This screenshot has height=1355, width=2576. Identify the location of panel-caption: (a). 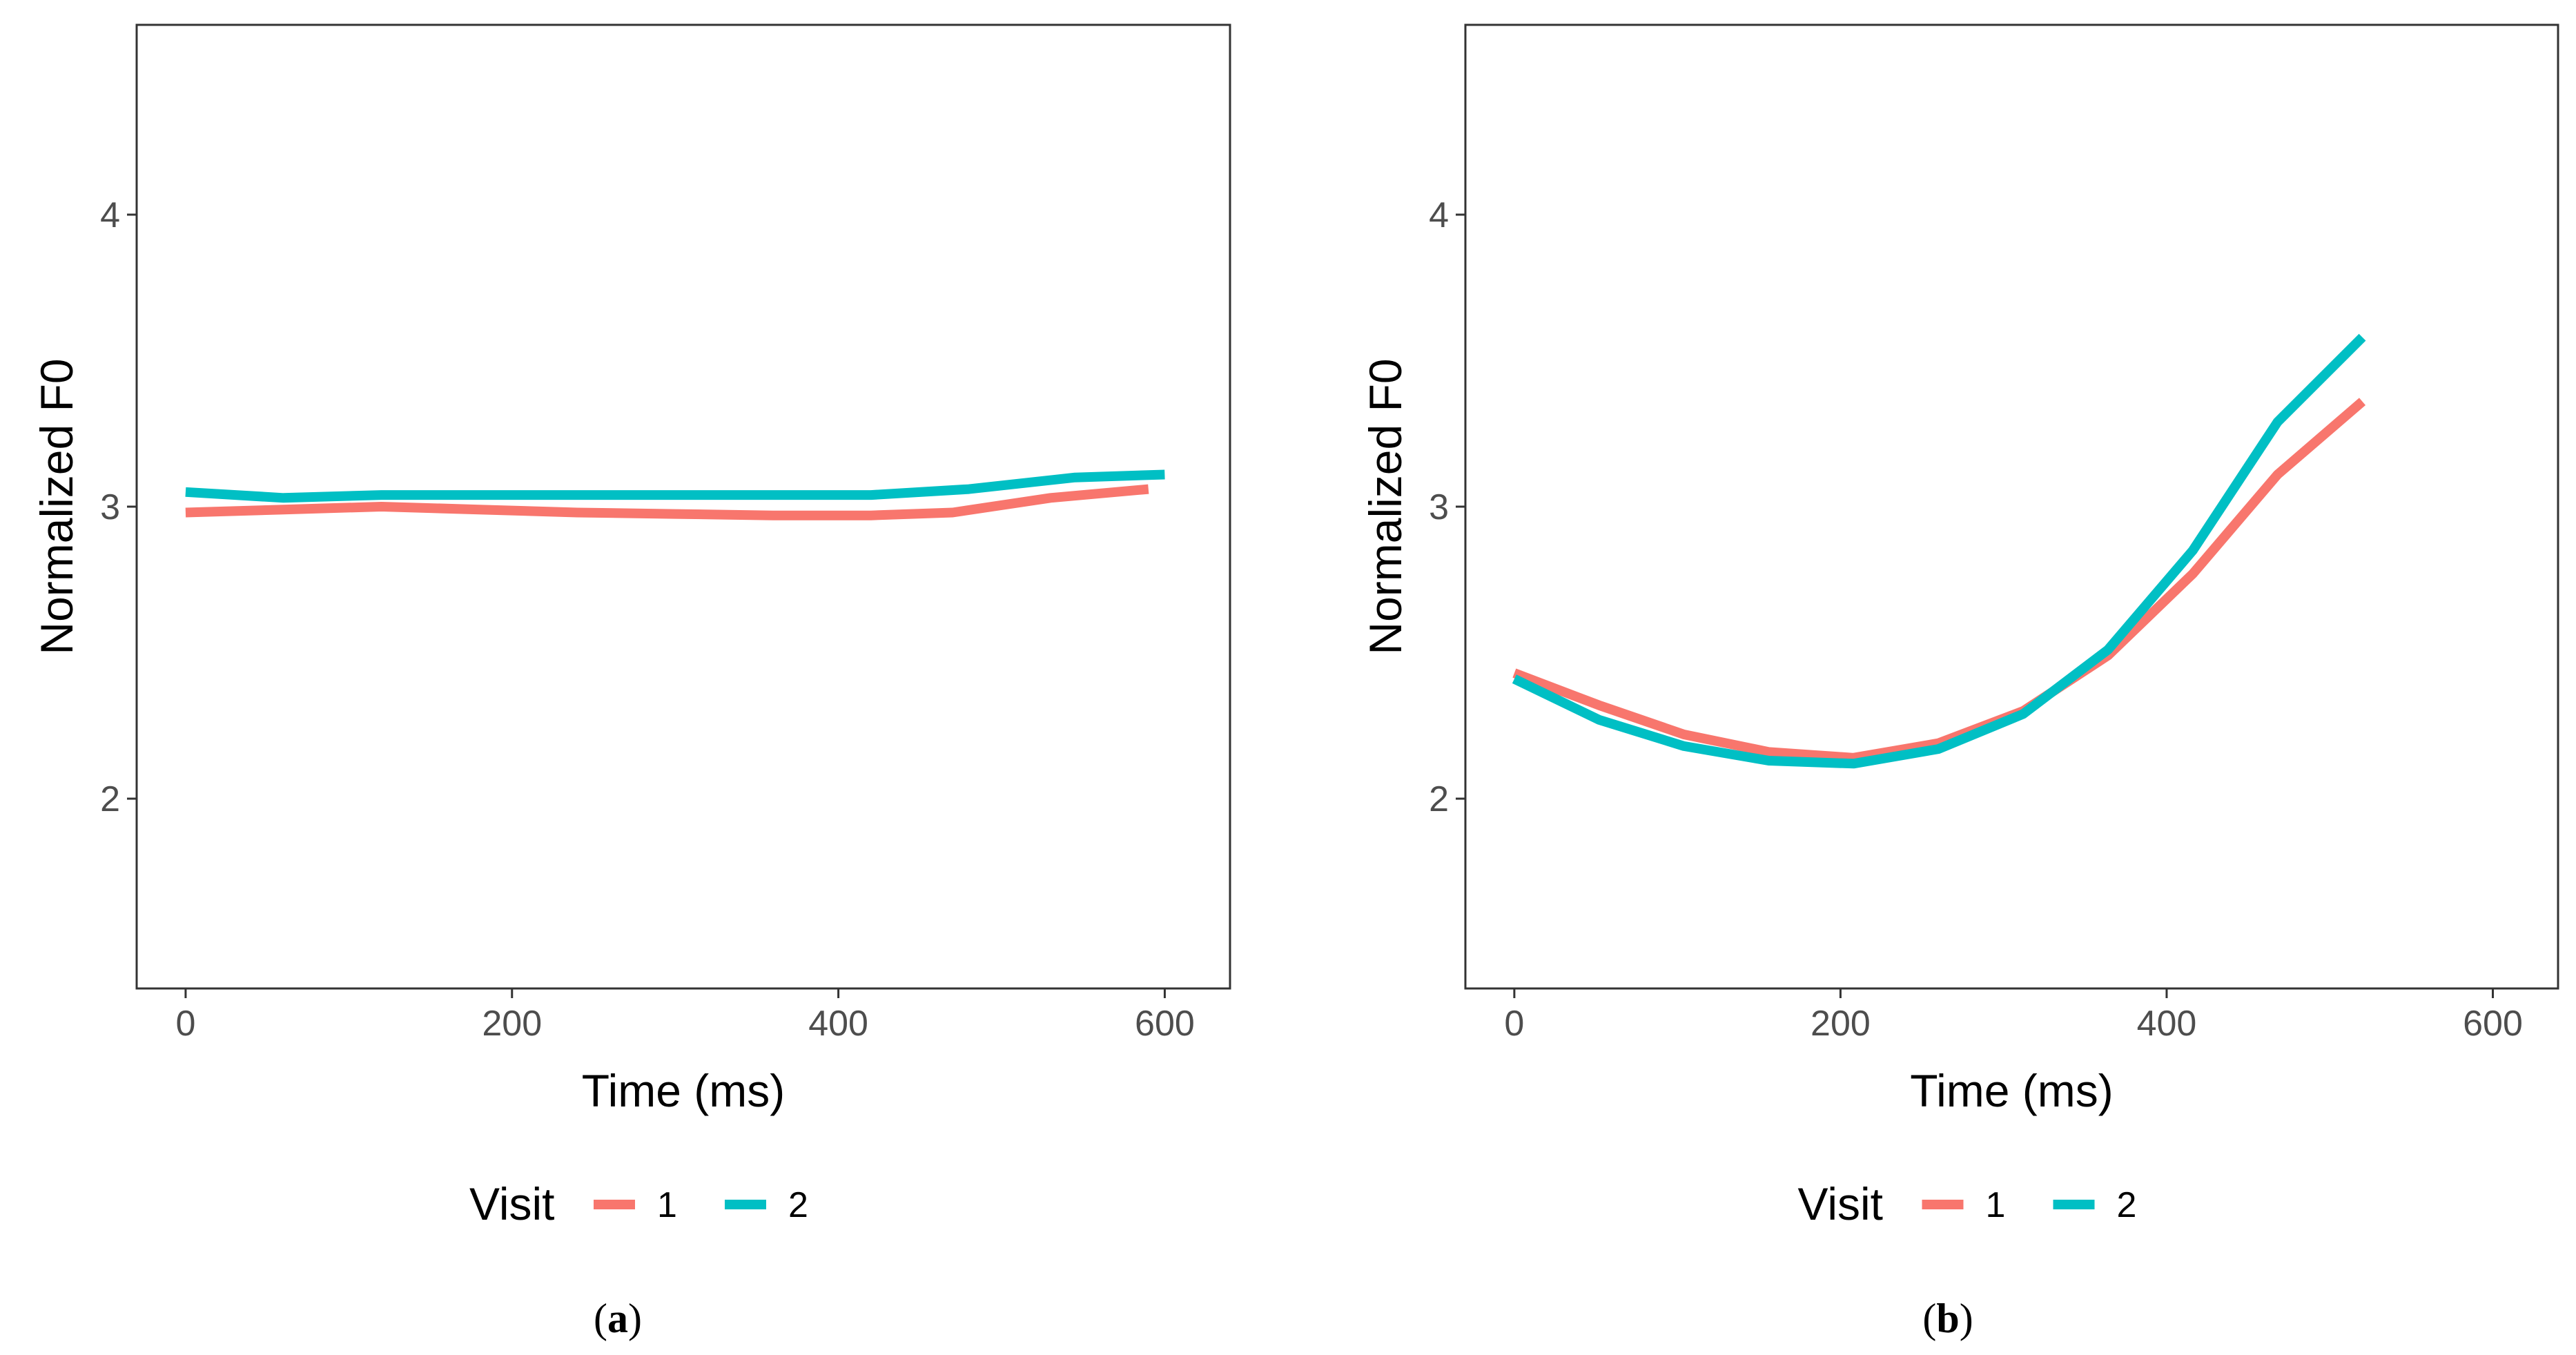
(618, 1318).